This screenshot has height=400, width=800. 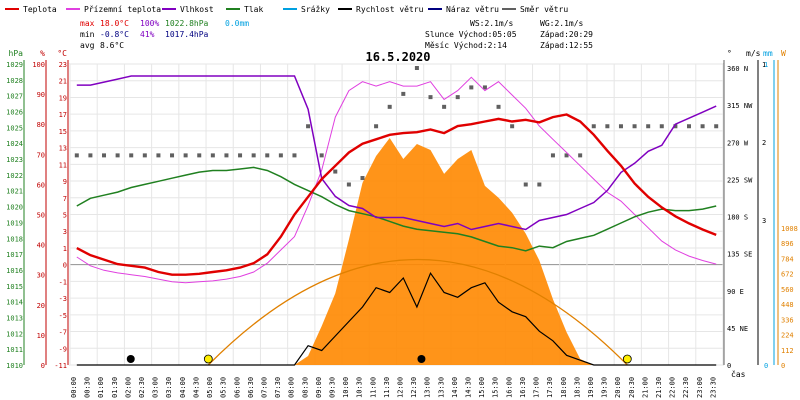 I want to click on x-tick: 04:00, so click(x=183, y=387).